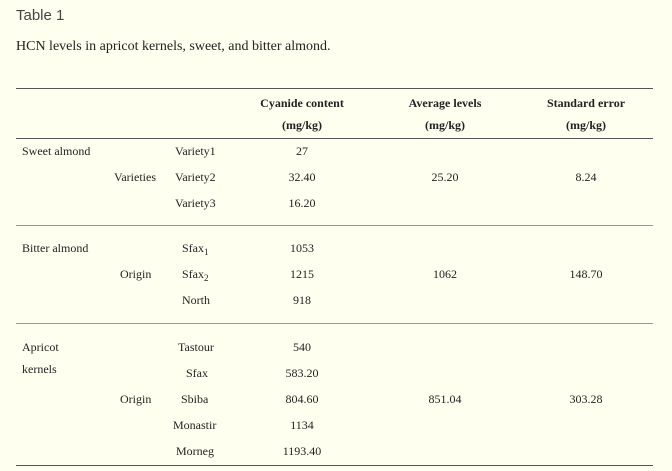 Image resolution: width=672 pixels, height=471 pixels. I want to click on header-stderr-unit: (mg/kg), so click(586, 125).